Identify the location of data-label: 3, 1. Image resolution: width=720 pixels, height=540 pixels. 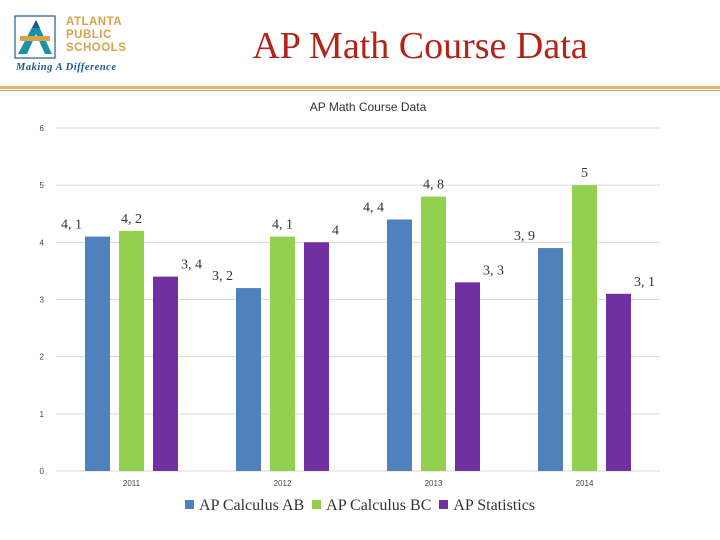
(644, 282).